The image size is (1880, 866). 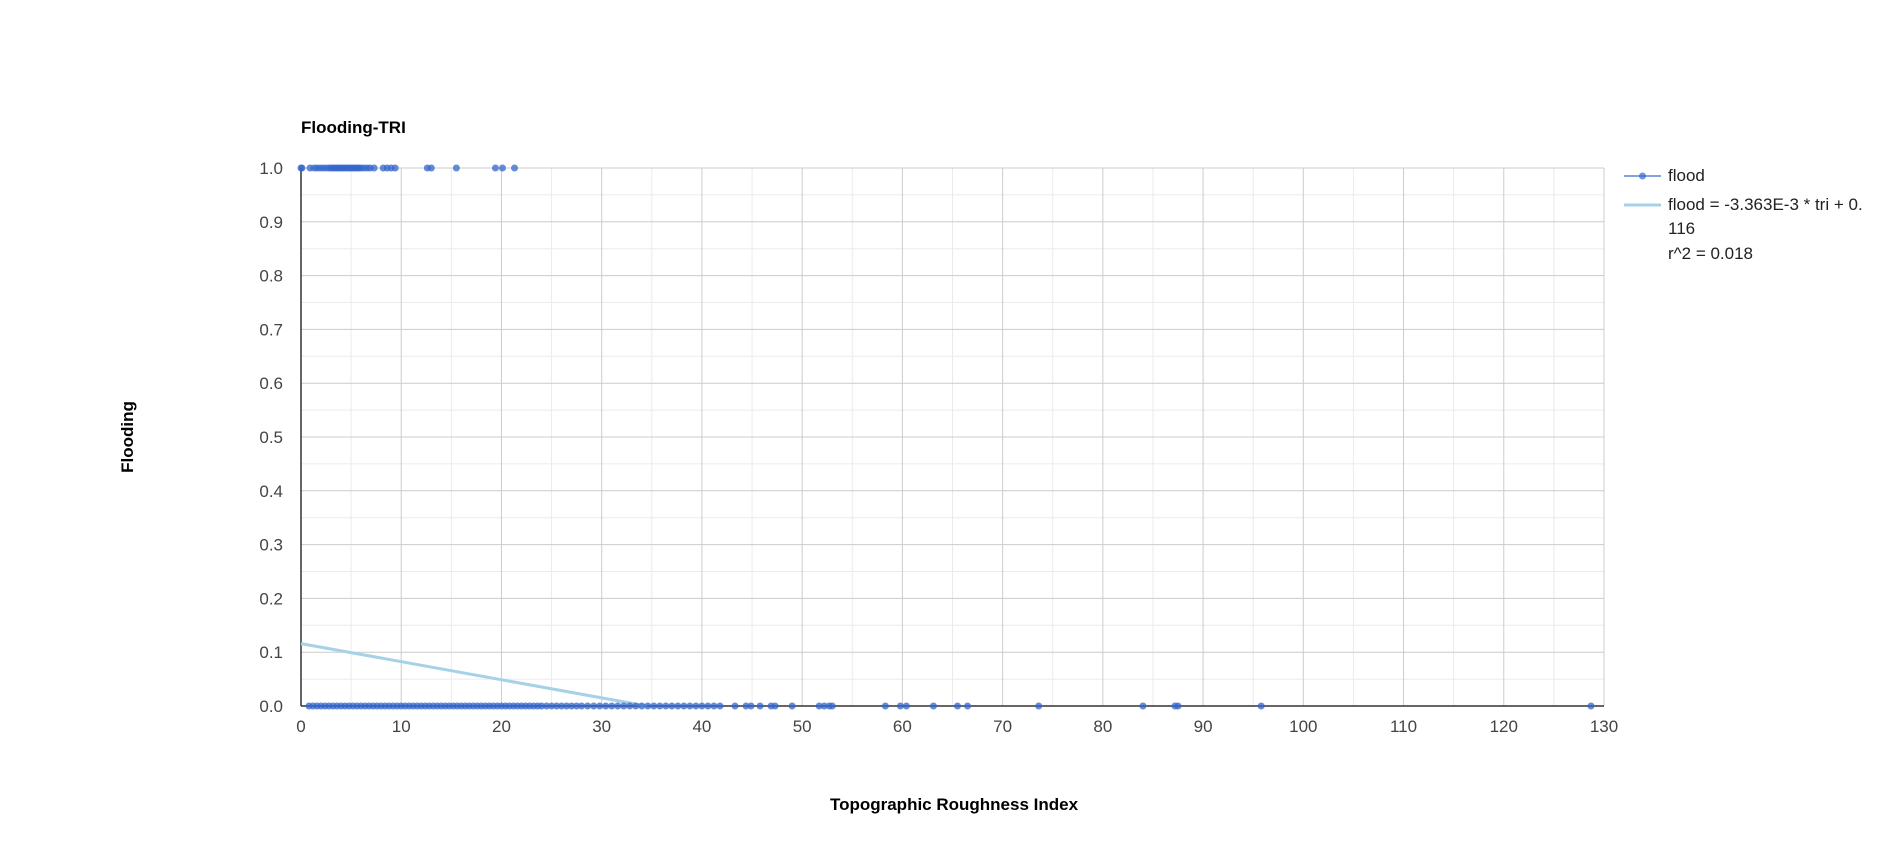 What do you see at coordinates (271, 168) in the screenshot?
I see `y-tick-label: 1.0` at bounding box center [271, 168].